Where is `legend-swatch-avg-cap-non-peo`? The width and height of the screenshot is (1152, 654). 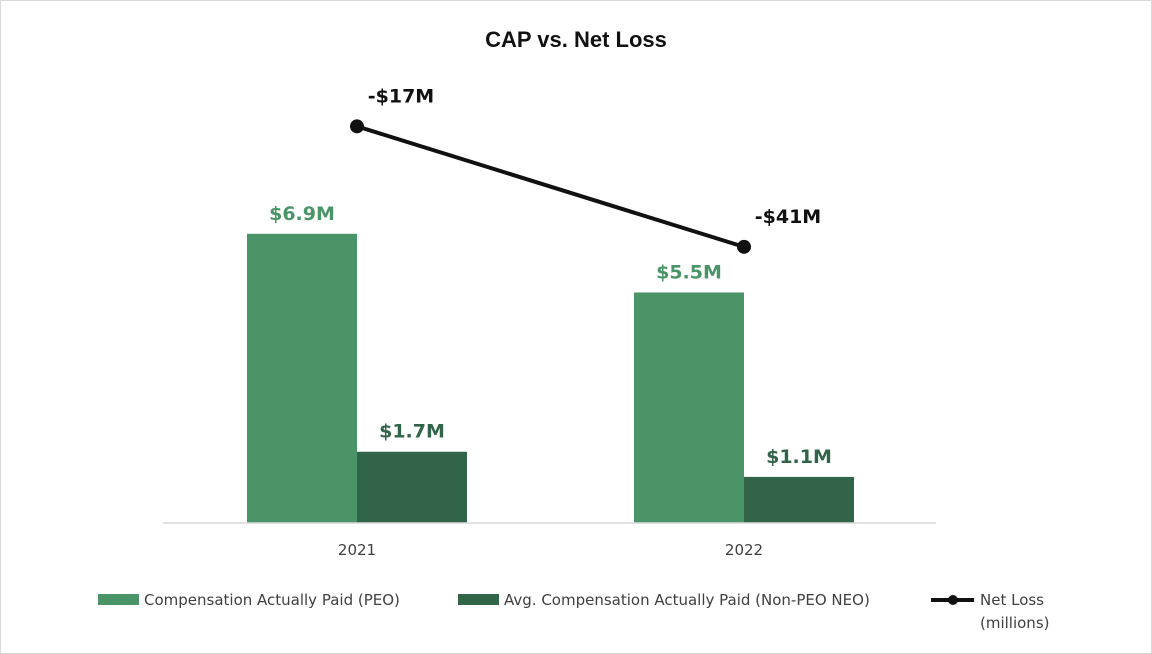 legend-swatch-avg-cap-non-peo is located at coordinates (478, 599).